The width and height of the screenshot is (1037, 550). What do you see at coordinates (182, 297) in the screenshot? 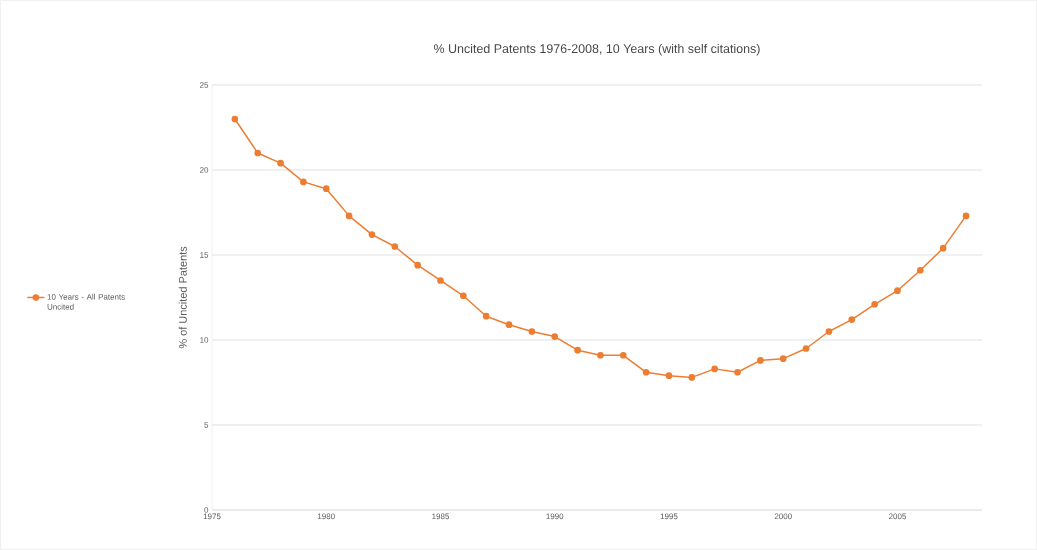
I see `y-axis-title: % of Uncited Patents` at bounding box center [182, 297].